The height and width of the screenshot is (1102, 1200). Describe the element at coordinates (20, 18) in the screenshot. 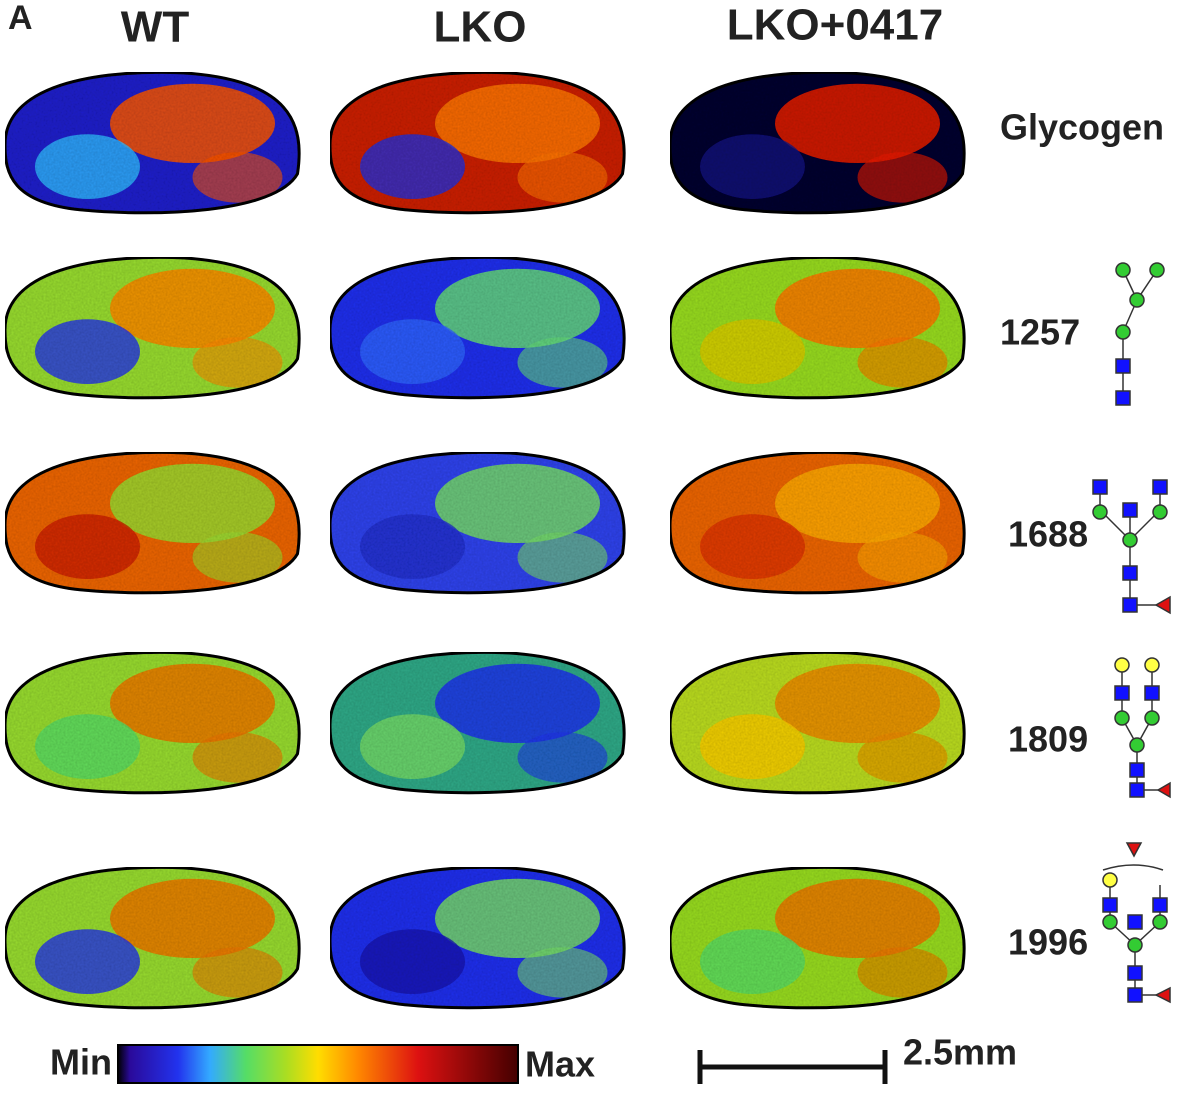

I see `panel-label: A` at that location.